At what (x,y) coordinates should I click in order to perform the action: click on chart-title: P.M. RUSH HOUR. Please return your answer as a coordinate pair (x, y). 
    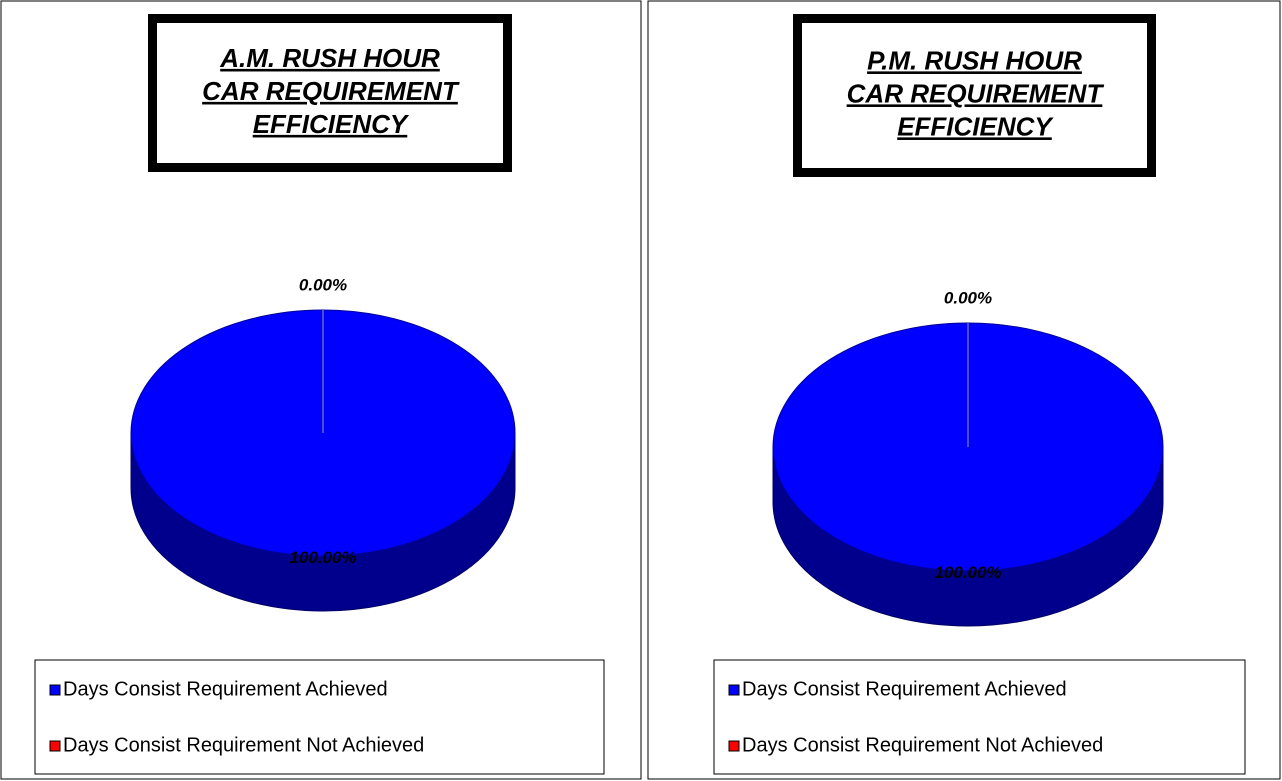
    Looking at the image, I should click on (974, 60).